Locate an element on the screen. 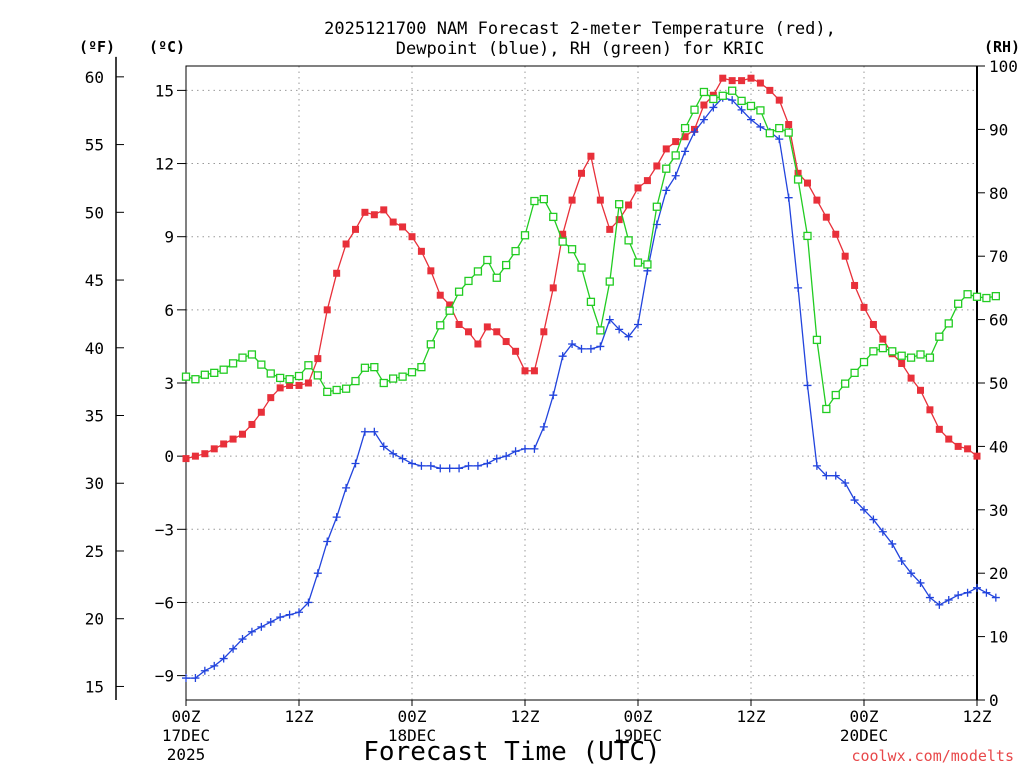 This screenshot has height=768, width=1024. rh-tick-label: 10 is located at coordinates (998, 637).